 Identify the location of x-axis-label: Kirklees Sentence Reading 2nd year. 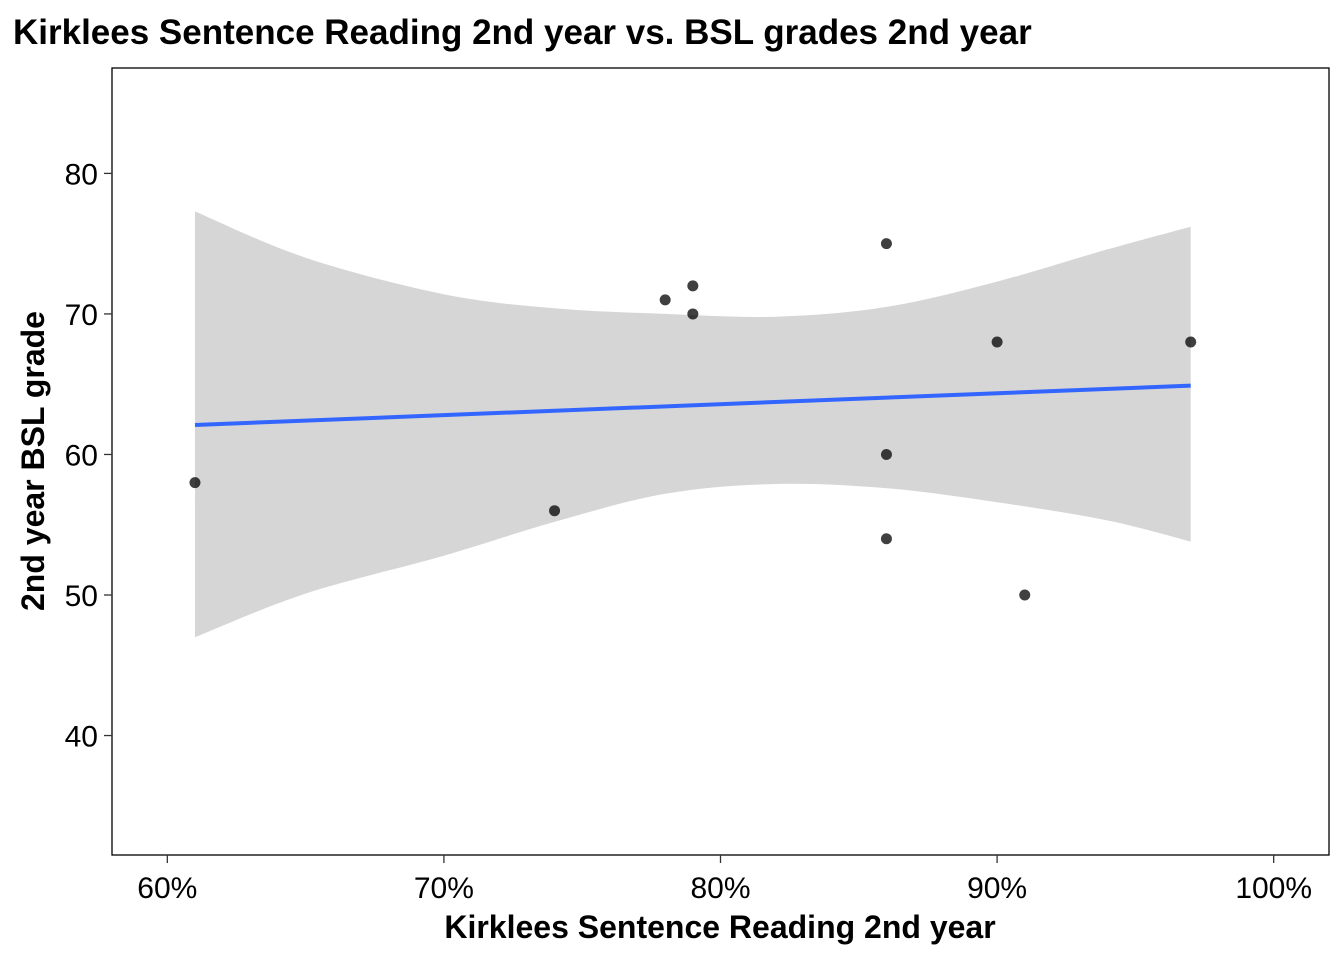
(719, 927).